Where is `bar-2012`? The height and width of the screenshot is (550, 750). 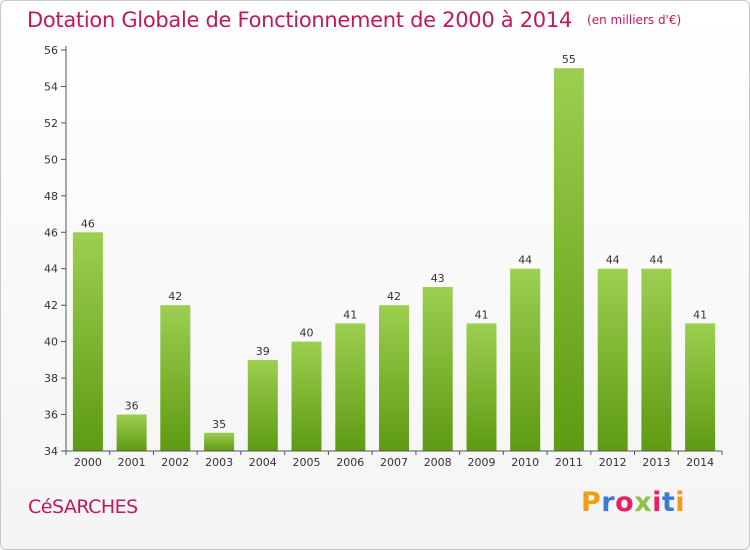
bar-2012 is located at coordinates (612, 359).